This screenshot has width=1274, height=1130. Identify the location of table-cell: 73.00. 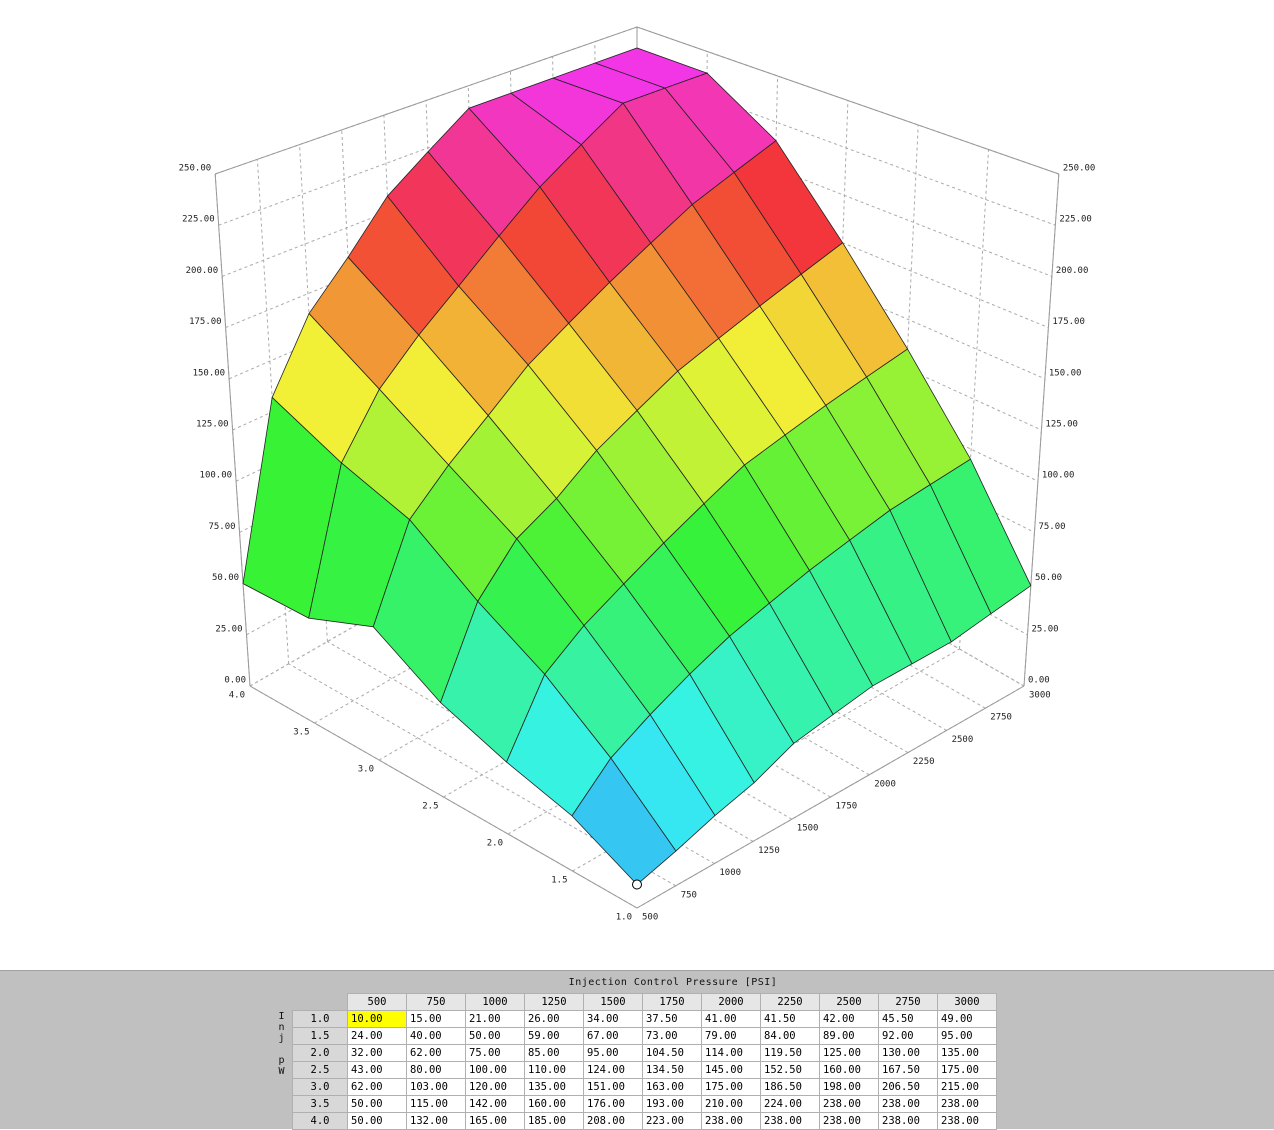
(672, 1036).